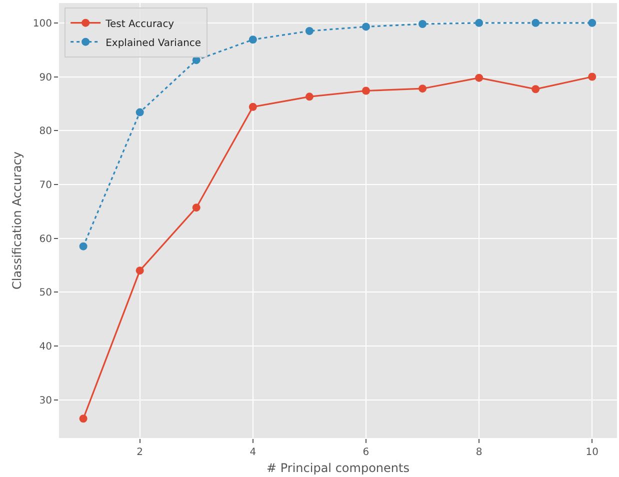  What do you see at coordinates (17, 221) in the screenshot?
I see `y-axis-title: Classification Accuracy` at bounding box center [17, 221].